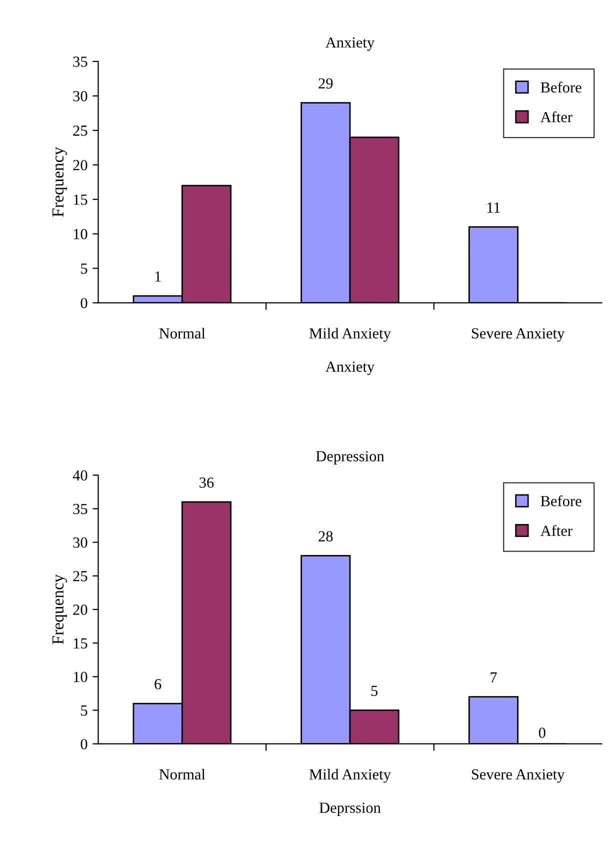  What do you see at coordinates (350, 369) in the screenshot?
I see `x-axis-title: Anxiety` at bounding box center [350, 369].